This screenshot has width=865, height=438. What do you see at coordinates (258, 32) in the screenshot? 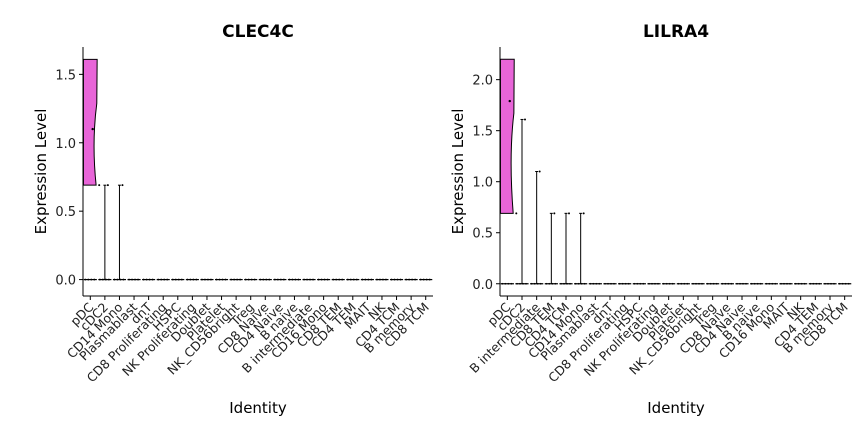
I see `chart-title: CLEC4C` at bounding box center [258, 32].